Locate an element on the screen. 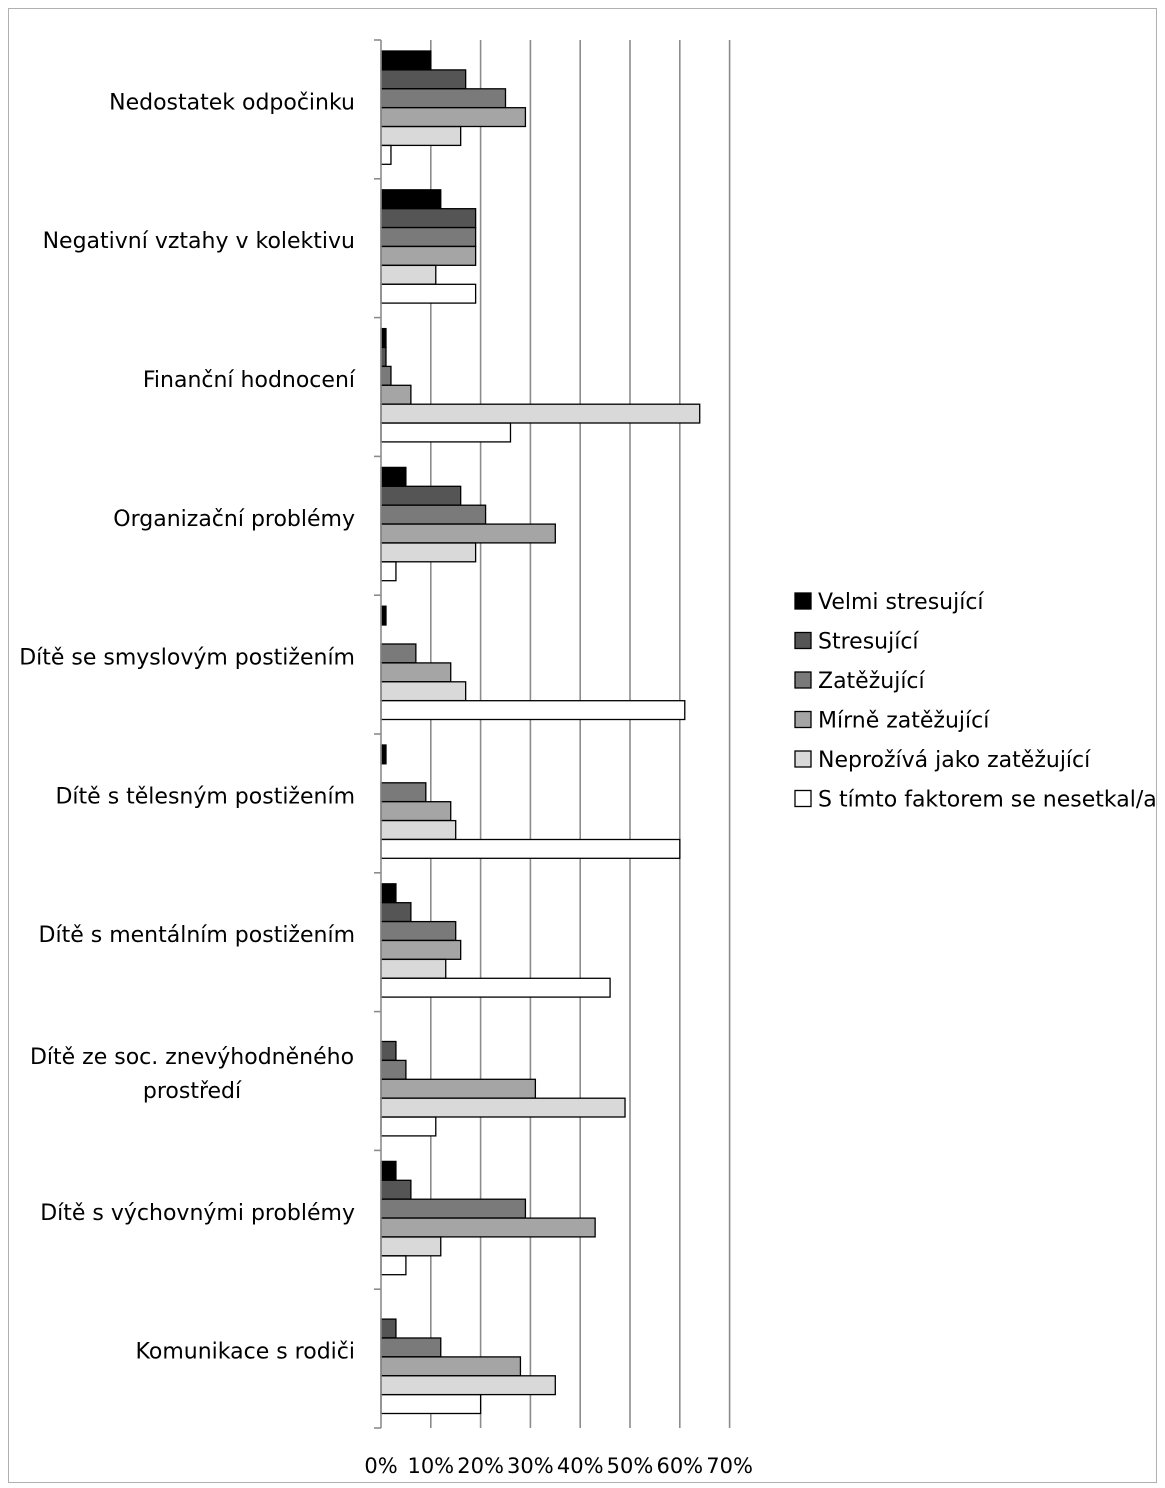 Image resolution: width=1165 pixels, height=1488 pixels. x-tick-label: 40% is located at coordinates (580, 1466).